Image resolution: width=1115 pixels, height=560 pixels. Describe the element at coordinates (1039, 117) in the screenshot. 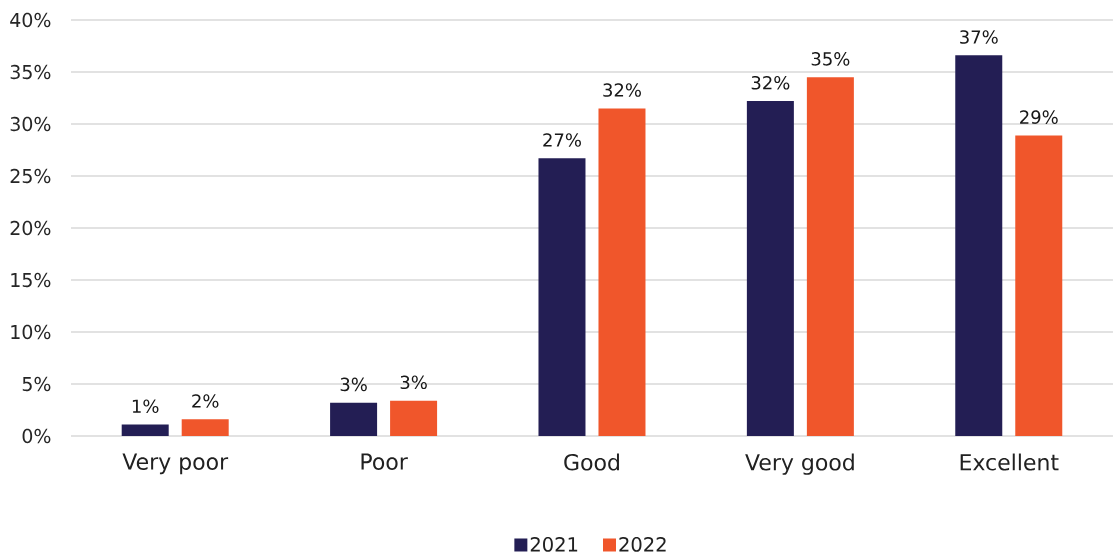

I see `data-label: 29%` at that location.